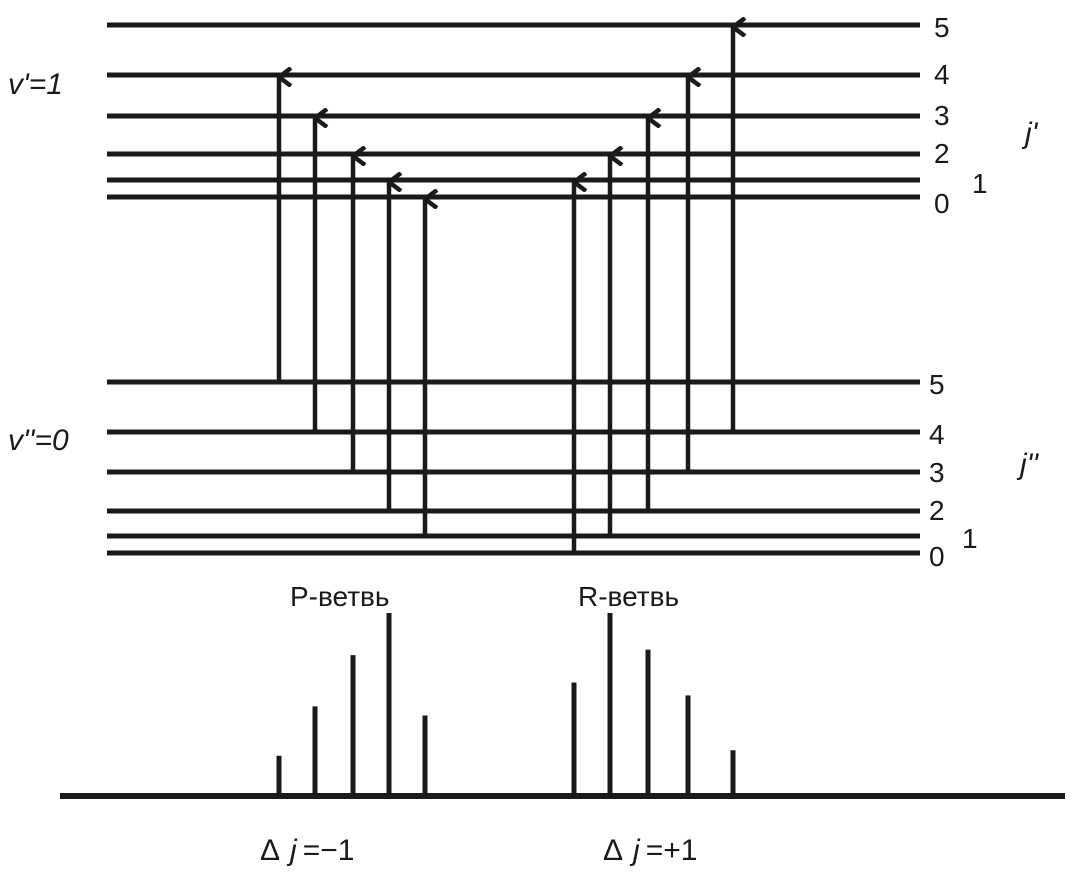 The width and height of the screenshot is (1079, 881). Describe the element at coordinates (970, 538) in the screenshot. I see `lower-level-label-1: 1` at that location.